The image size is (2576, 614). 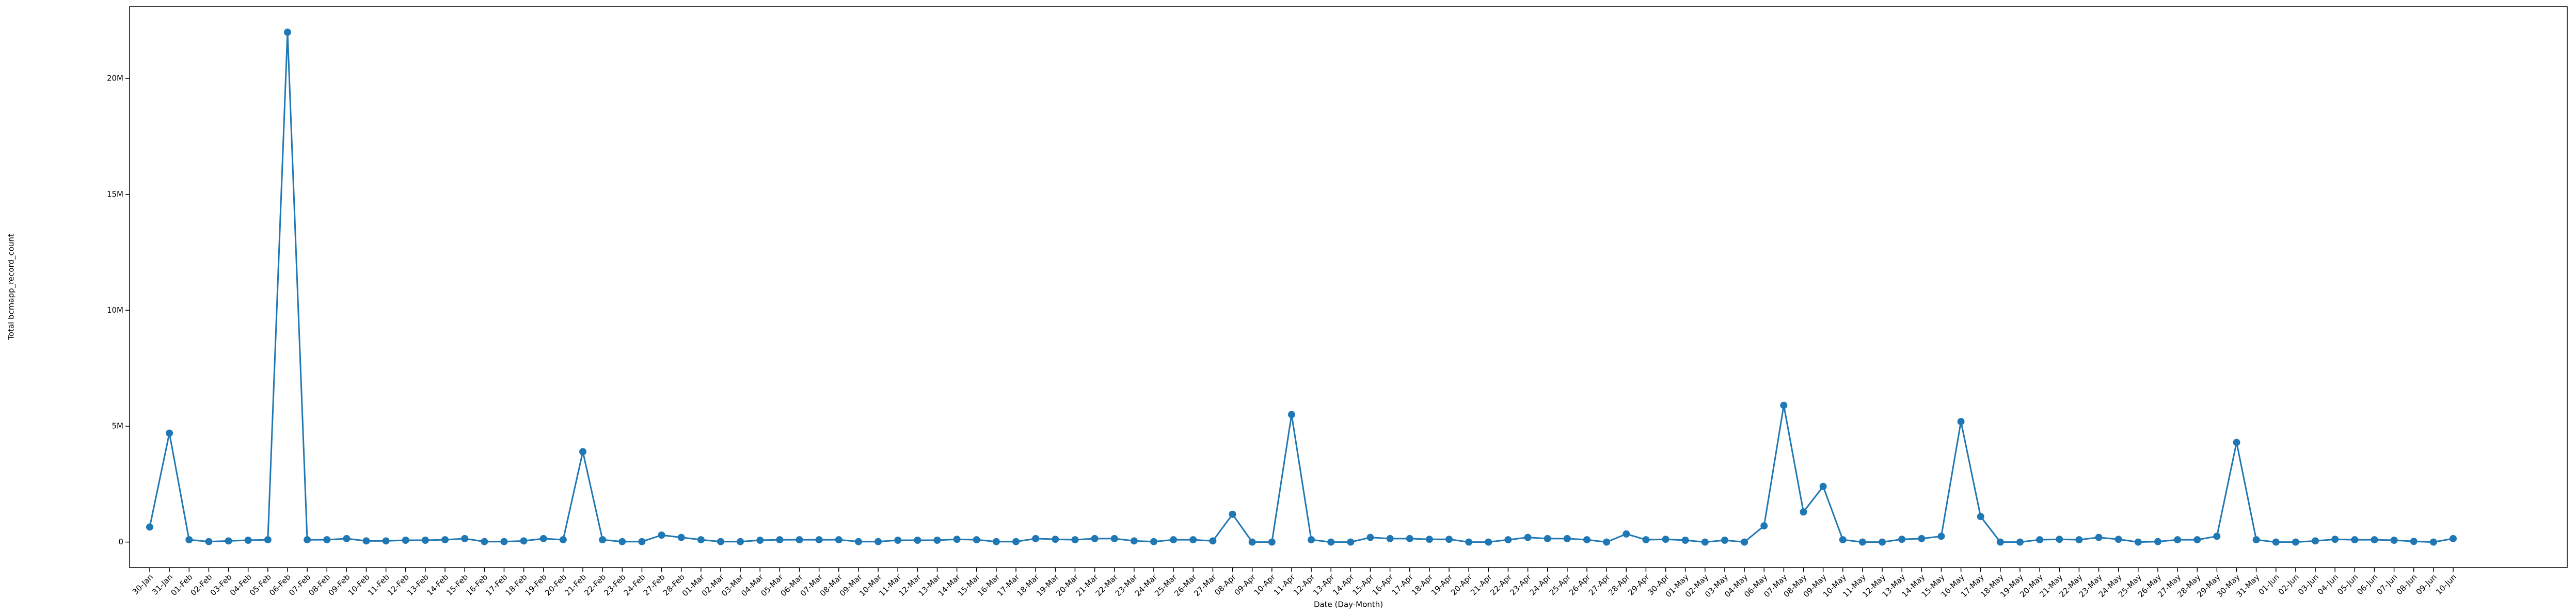 I want to click on x-tick-label: 13-Feb, so click(x=418, y=585).